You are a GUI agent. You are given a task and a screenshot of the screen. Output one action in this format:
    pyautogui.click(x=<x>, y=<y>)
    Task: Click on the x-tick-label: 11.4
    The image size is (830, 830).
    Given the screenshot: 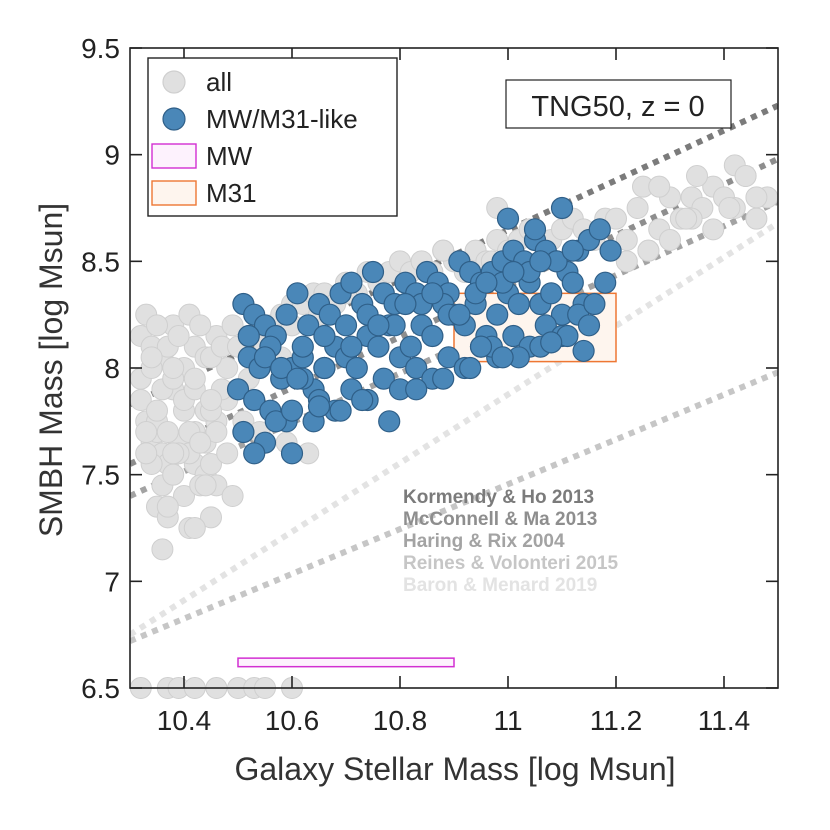 What is the action you would take?
    pyautogui.click(x=724, y=720)
    